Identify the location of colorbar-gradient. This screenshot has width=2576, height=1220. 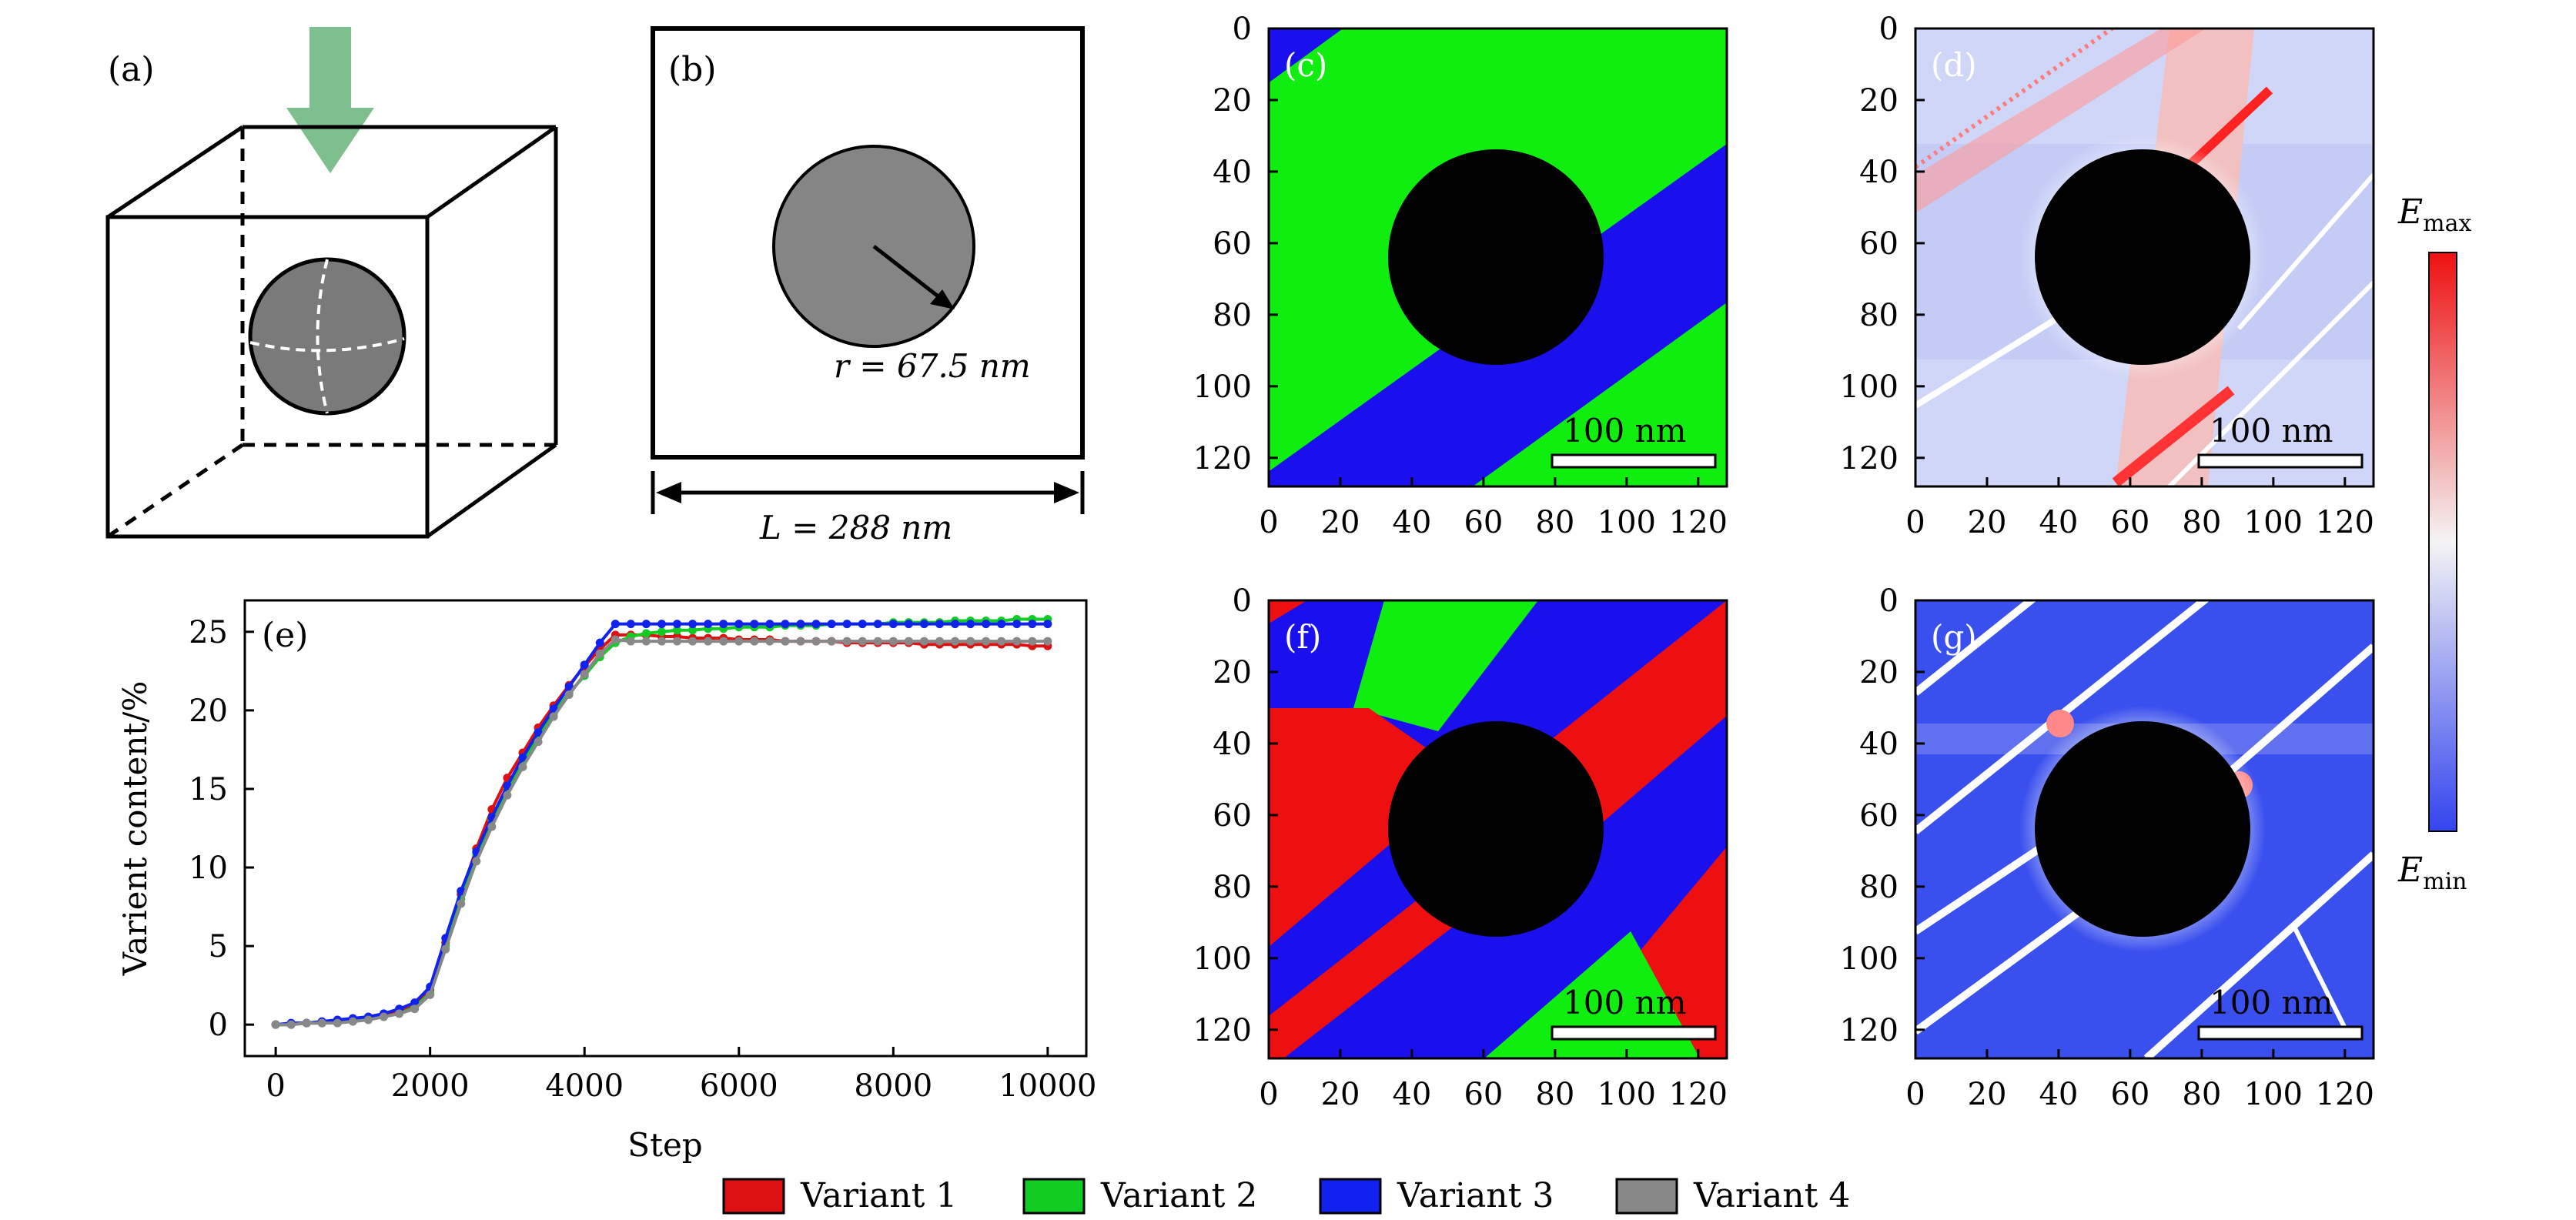
(2443, 542).